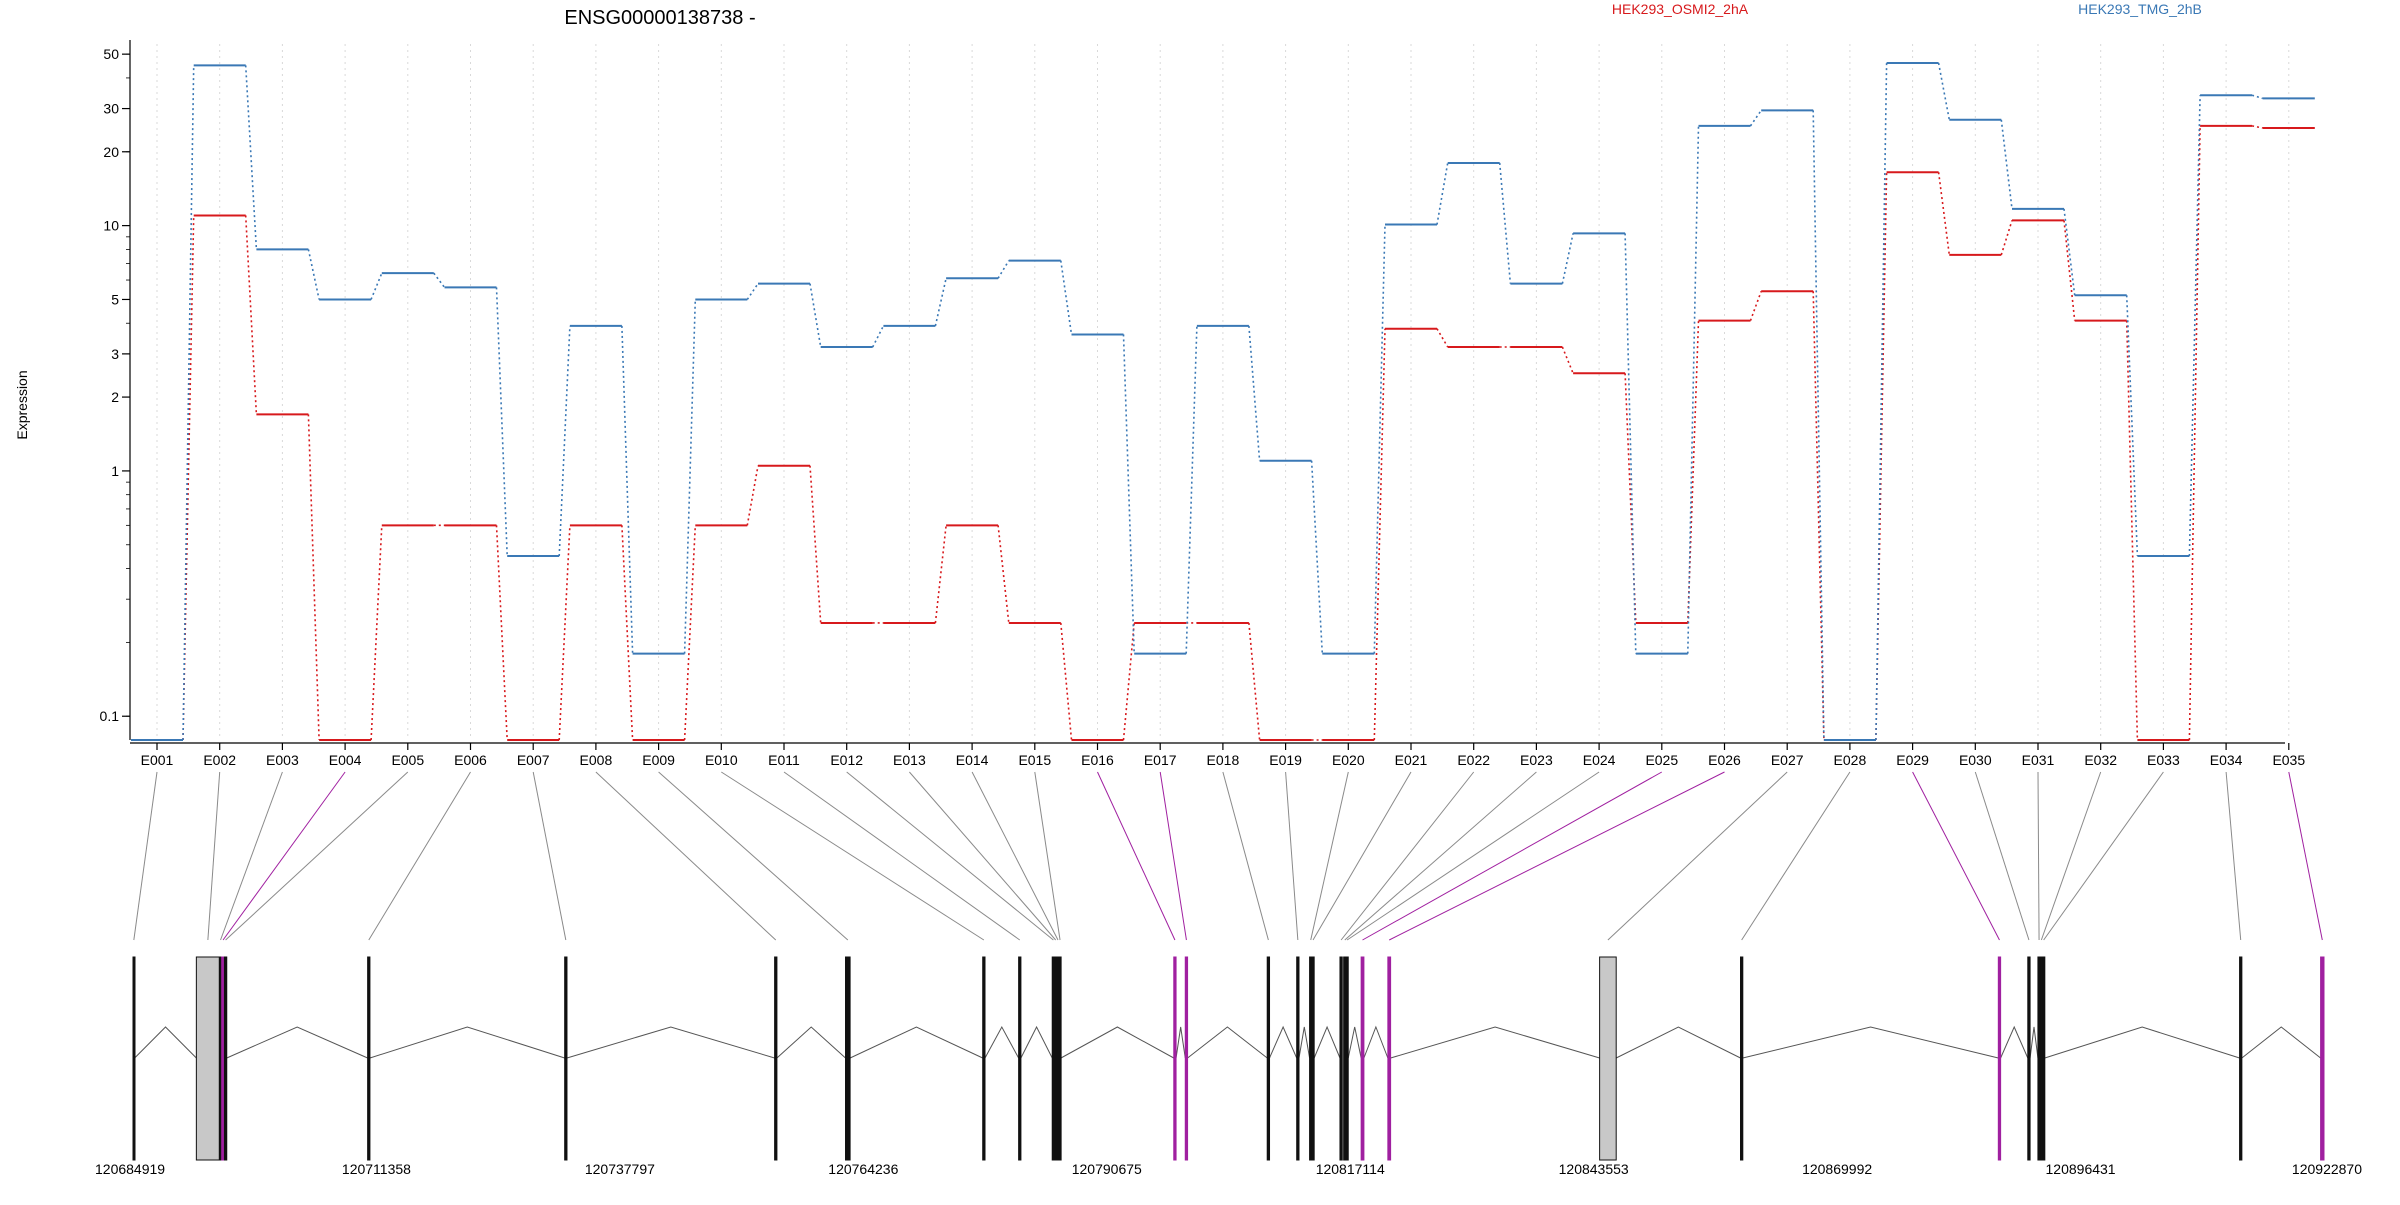 The image size is (2400, 1205). Describe the element at coordinates (1680, 9) in the screenshot. I see `legend-entry-series-1: HEK293_OSMI2_2hA` at that location.